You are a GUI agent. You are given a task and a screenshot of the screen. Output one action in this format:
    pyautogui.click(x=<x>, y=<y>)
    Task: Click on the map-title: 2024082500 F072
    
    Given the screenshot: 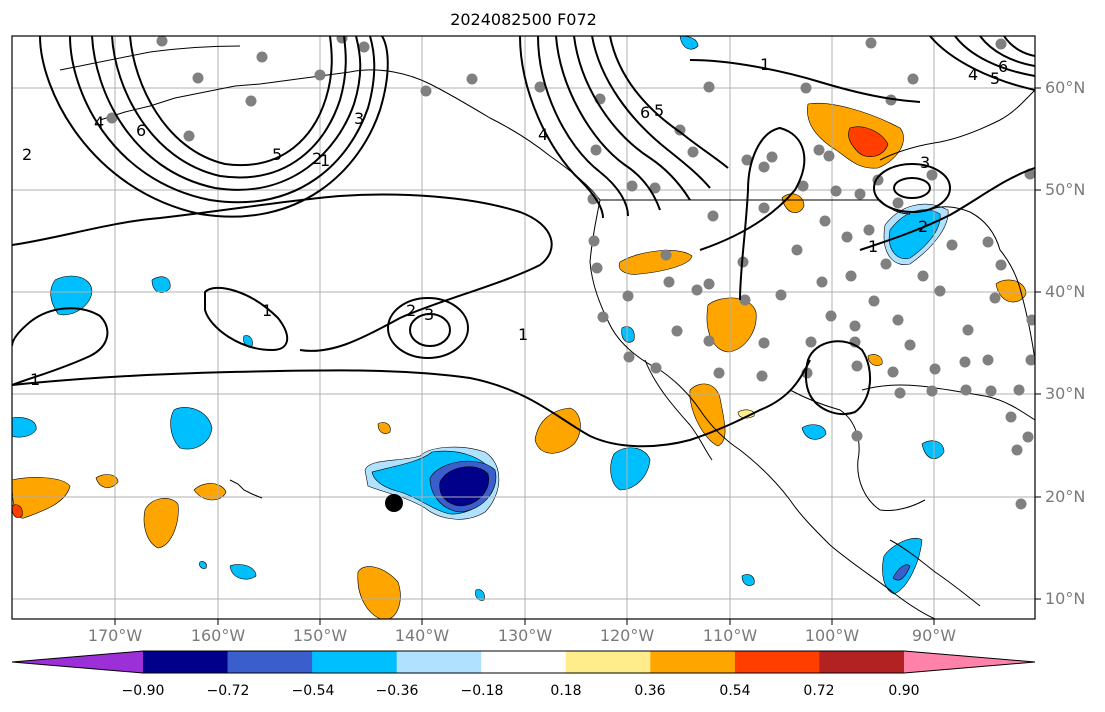 What is the action you would take?
    pyautogui.click(x=523, y=19)
    